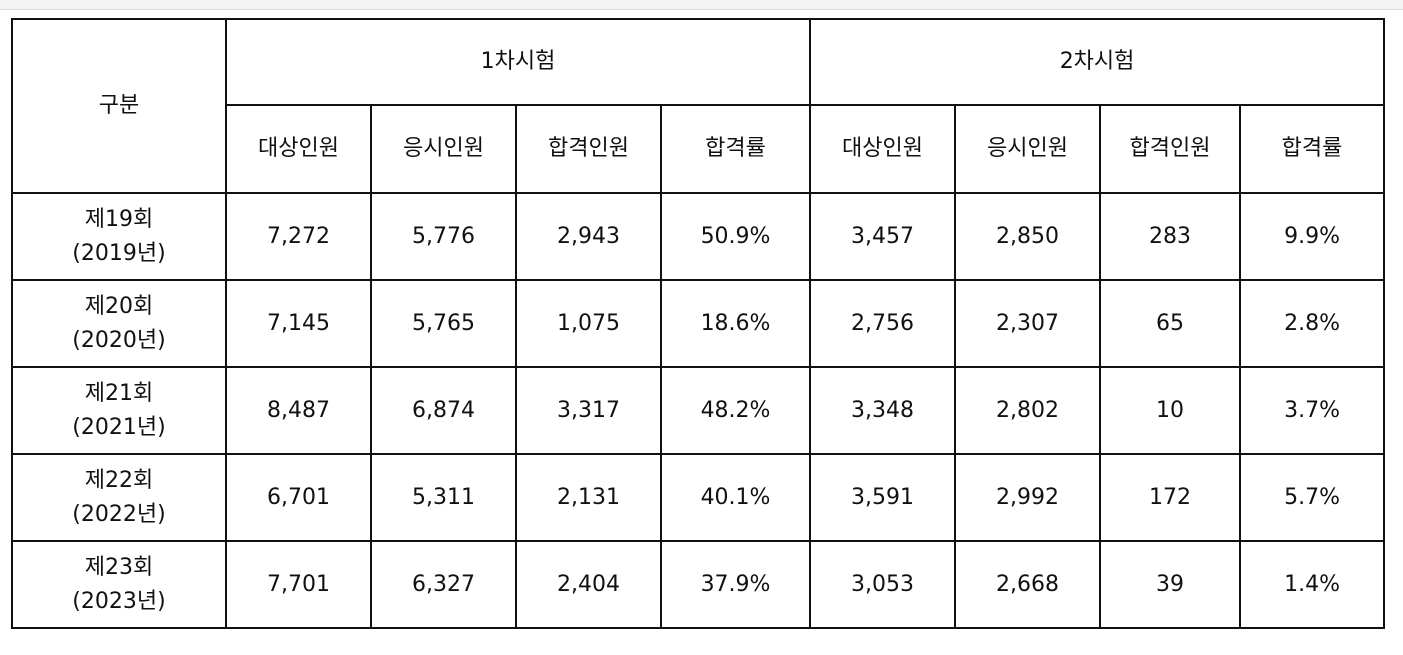 The height and width of the screenshot is (655, 1403). What do you see at coordinates (735, 323) in the screenshot?
I see `cell-pass-rate-first: 18.6%` at bounding box center [735, 323].